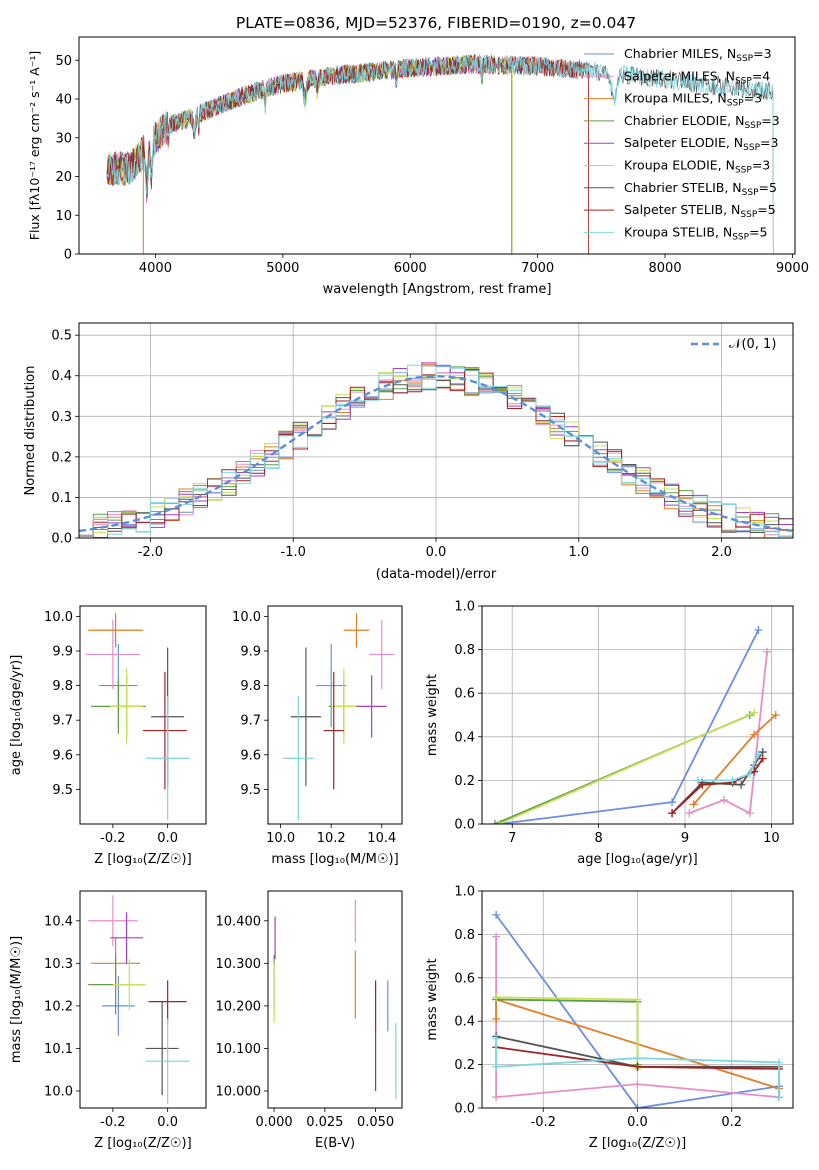 The image size is (819, 1170). Describe the element at coordinates (282, 268) in the screenshot. I see `x-tick-label: 5000` at that location.